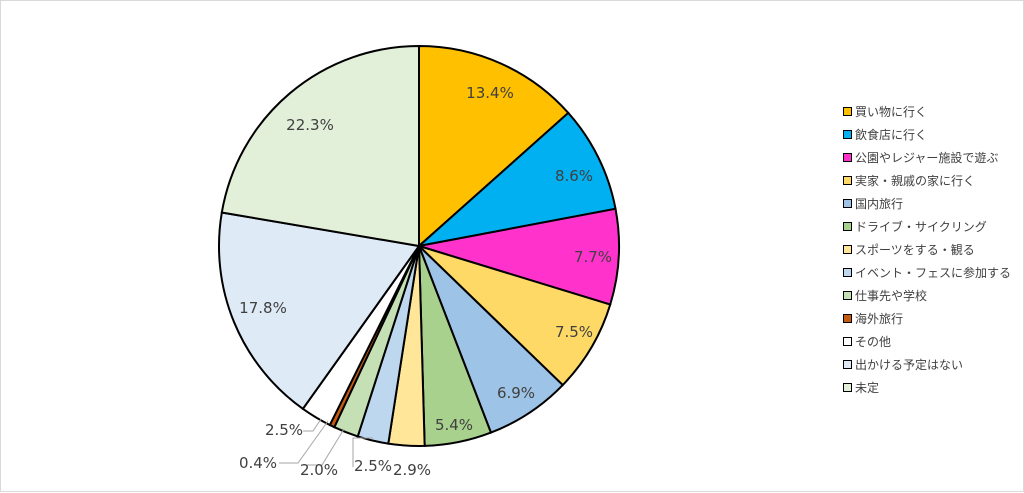  What do you see at coordinates (933, 295) in the screenshot?
I see `legend-item: 仕事先や学校` at bounding box center [933, 295].